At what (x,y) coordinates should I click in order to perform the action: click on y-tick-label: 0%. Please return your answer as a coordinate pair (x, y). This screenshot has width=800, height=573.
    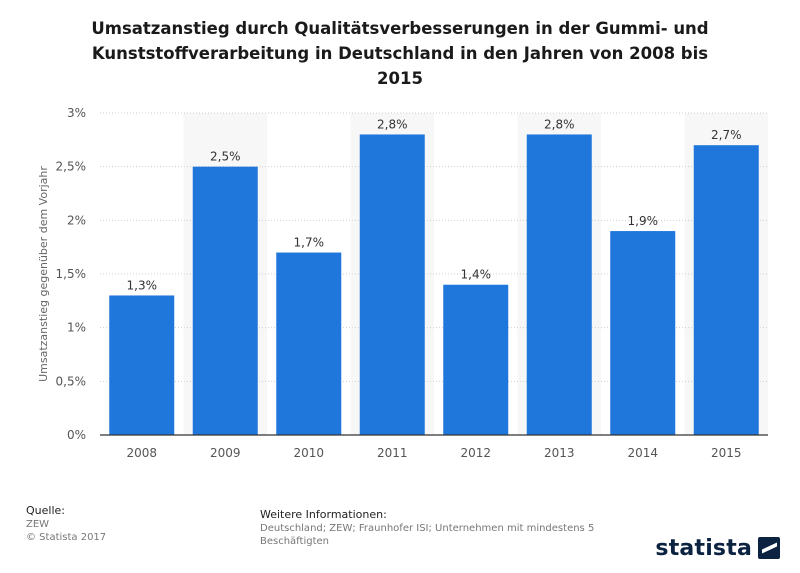
    Looking at the image, I should click on (76, 435).